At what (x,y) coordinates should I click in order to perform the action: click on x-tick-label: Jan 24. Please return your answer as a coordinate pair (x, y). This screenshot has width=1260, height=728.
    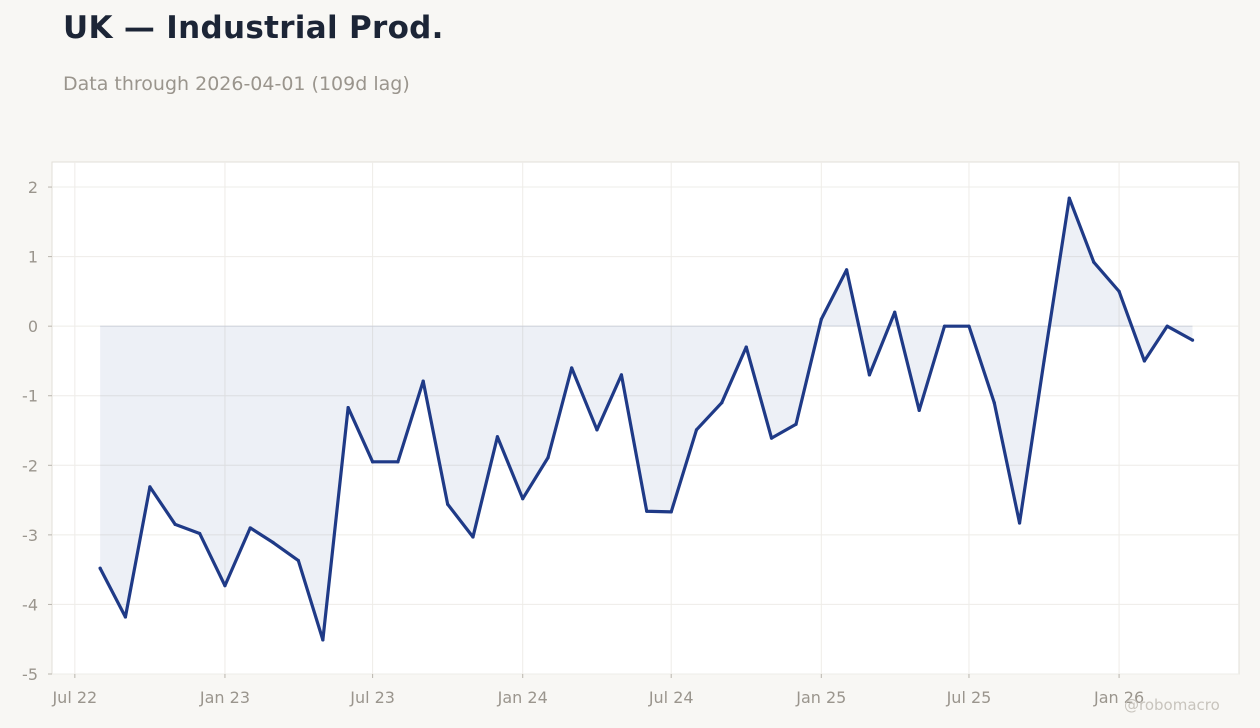
    Looking at the image, I should click on (522, 697).